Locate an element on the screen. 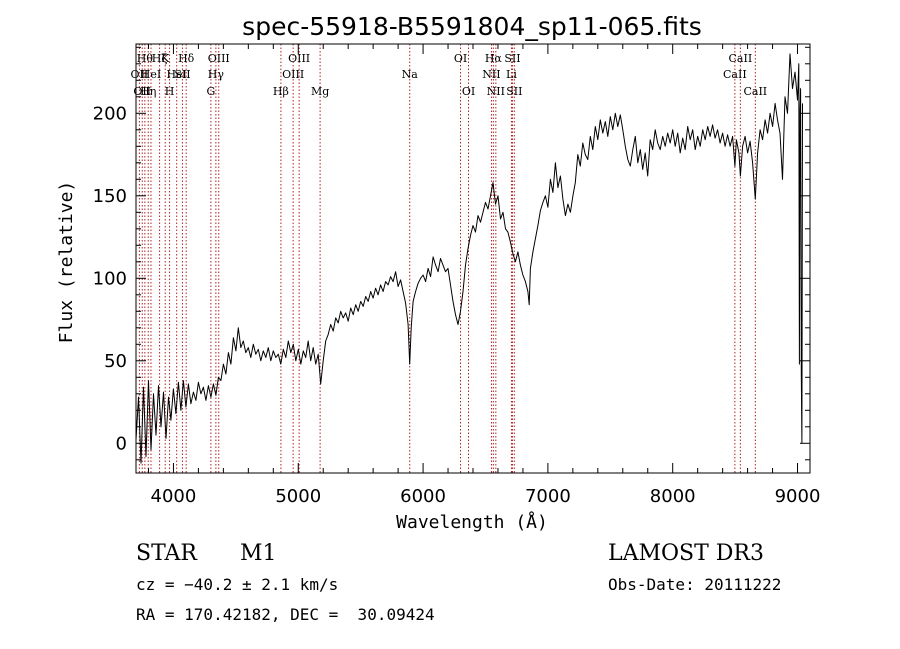  spectral-line-label: Hα is located at coordinates (494, 58).